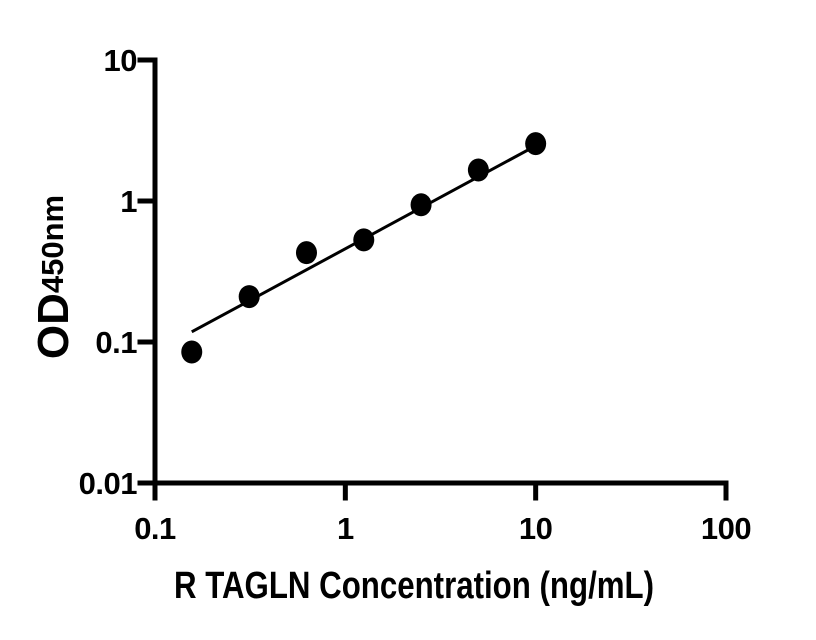 Image resolution: width=816 pixels, height=640 pixels. I want to click on y-axis-title-sub: 450nm, so click(52, 244).